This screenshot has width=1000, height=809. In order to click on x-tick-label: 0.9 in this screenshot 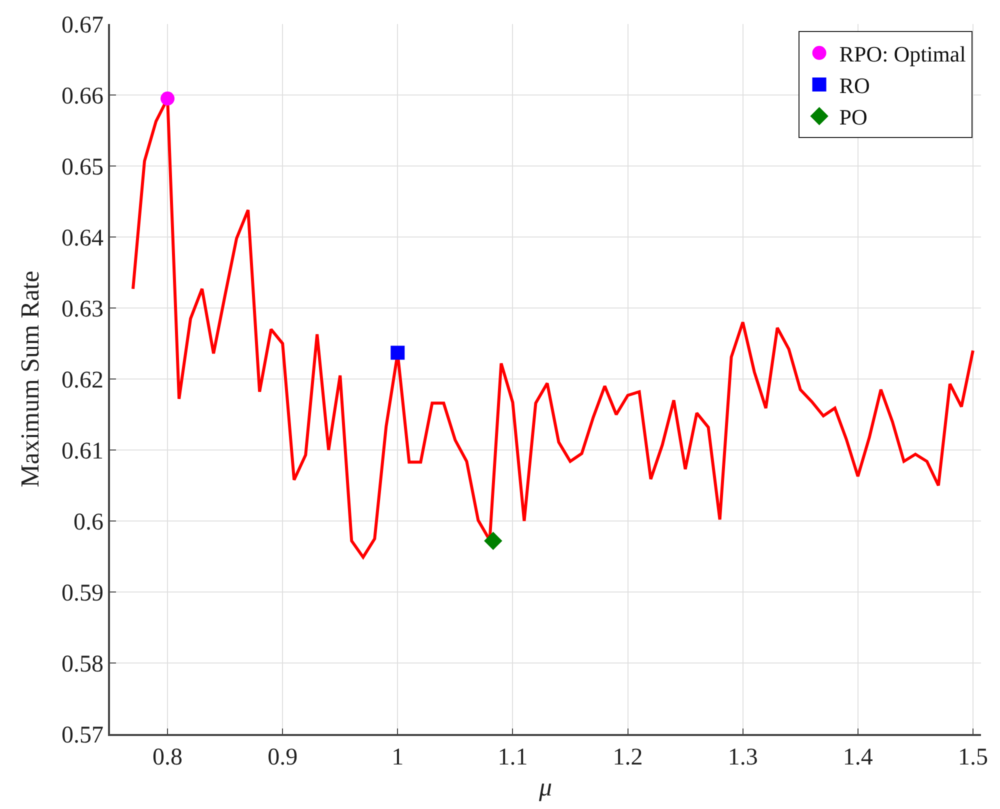, I will do `click(283, 757)`.